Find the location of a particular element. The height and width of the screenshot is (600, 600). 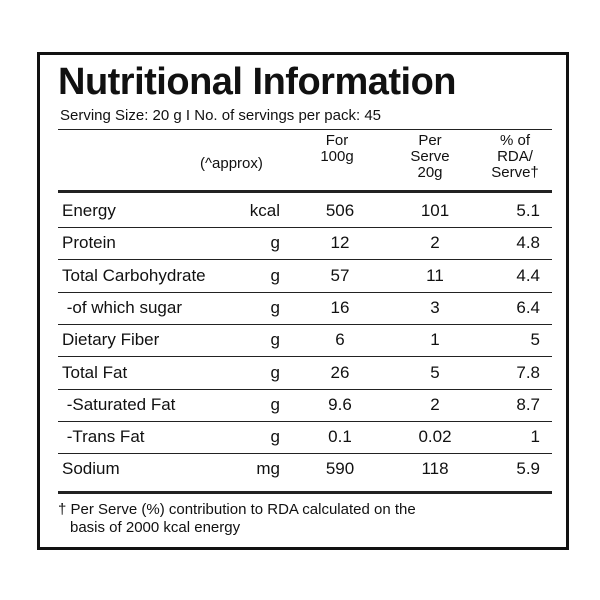

cell-rda: 7.8 is located at coordinates (528, 372).